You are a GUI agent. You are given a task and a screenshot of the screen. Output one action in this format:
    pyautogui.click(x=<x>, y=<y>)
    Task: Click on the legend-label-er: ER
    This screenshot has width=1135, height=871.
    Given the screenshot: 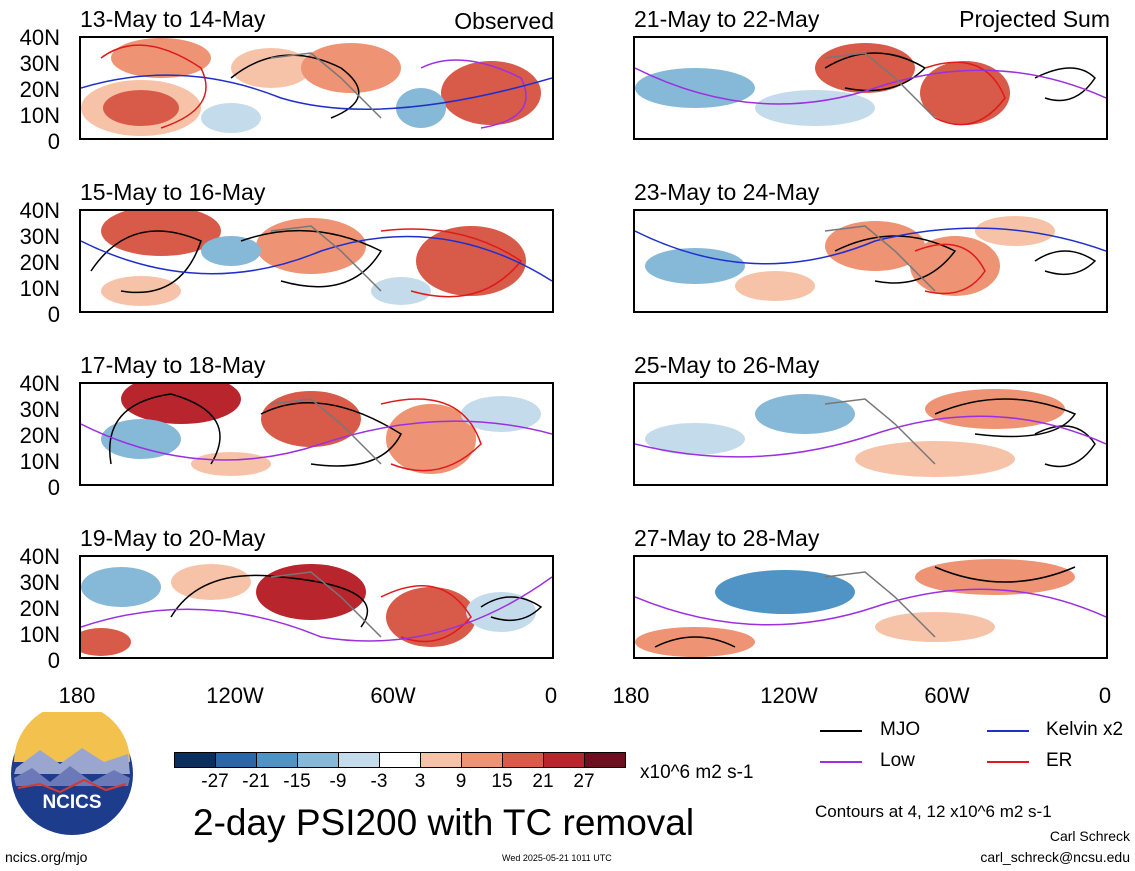 What is the action you would take?
    pyautogui.click(x=1059, y=760)
    